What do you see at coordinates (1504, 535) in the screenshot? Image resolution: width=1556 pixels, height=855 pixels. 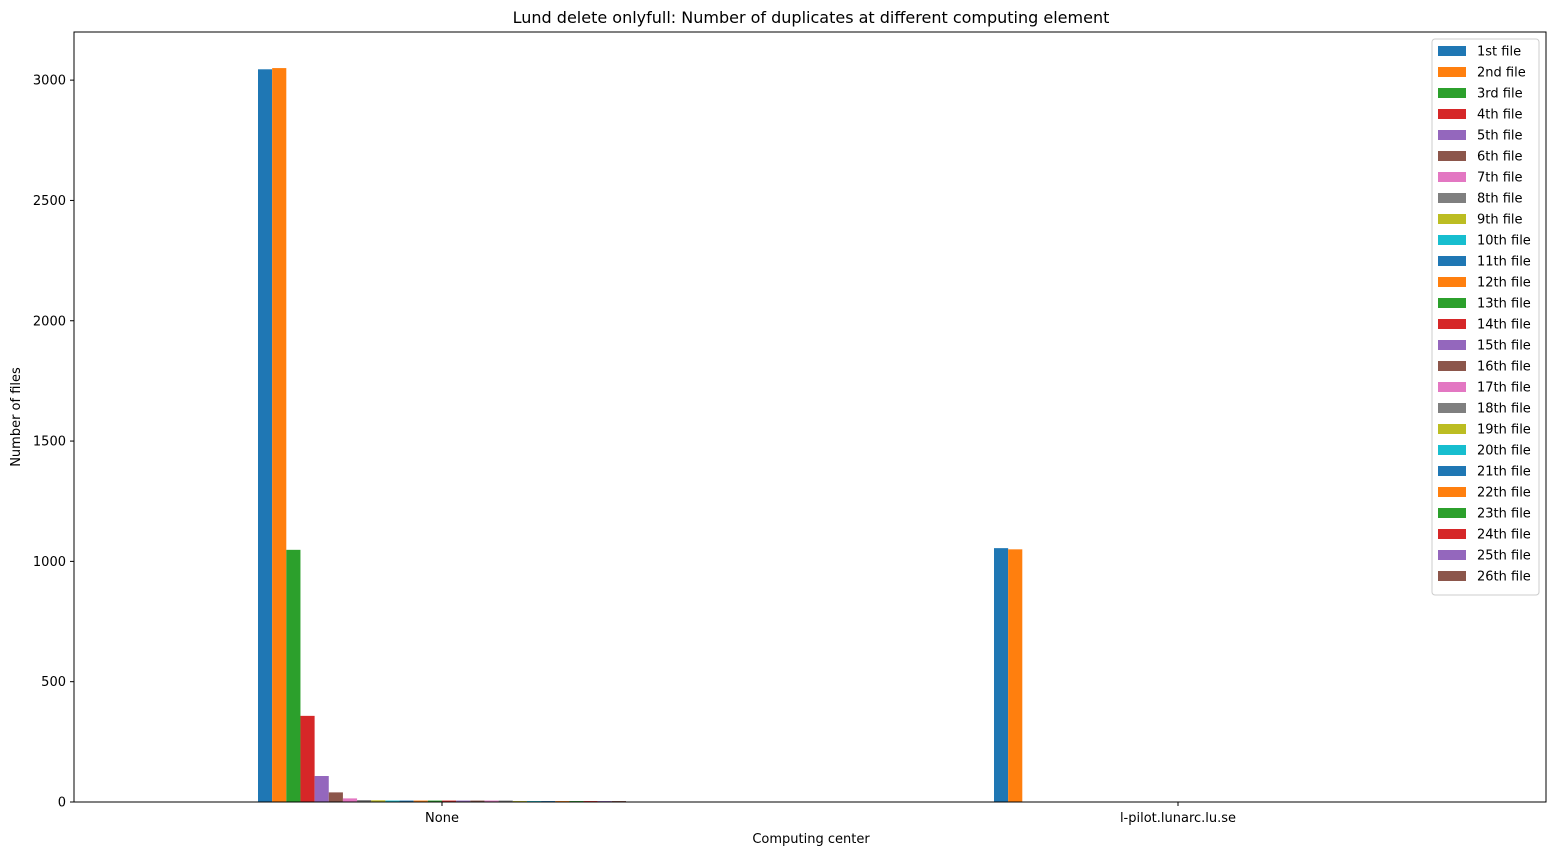 I see `legend-label: 24th file` at bounding box center [1504, 535].